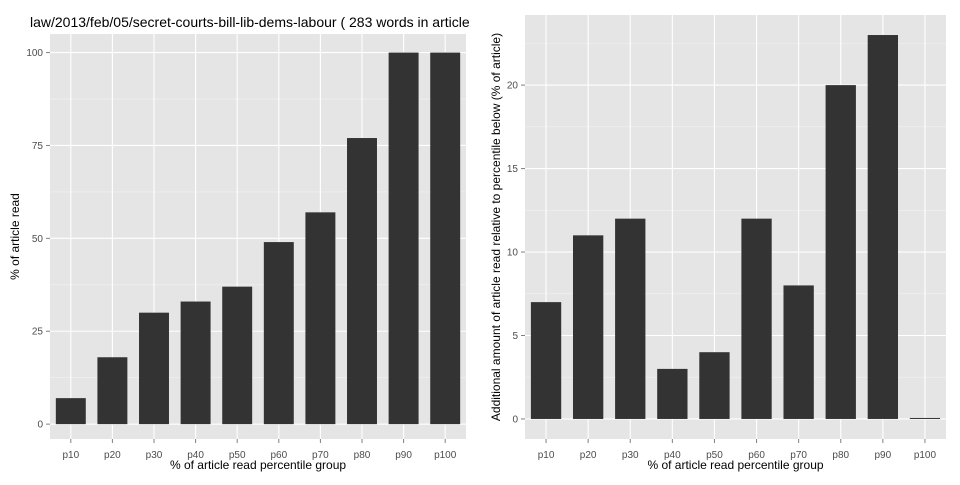  What do you see at coordinates (38, 332) in the screenshot?
I see `y-tick-label: 25` at bounding box center [38, 332].